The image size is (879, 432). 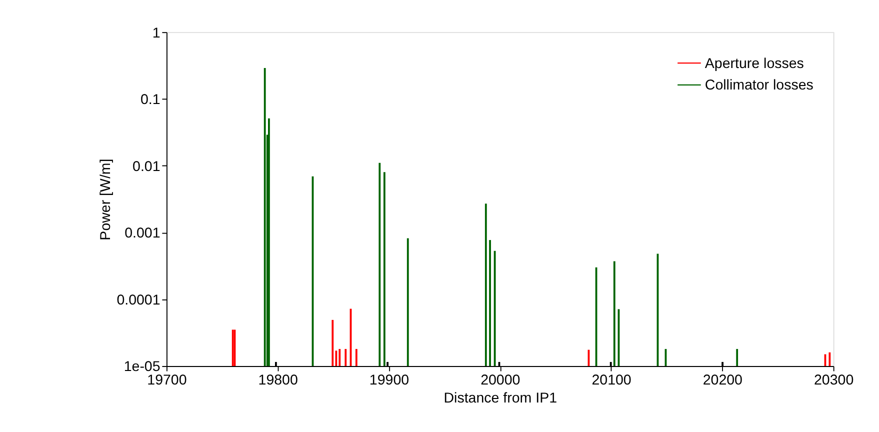 What do you see at coordinates (389, 380) in the screenshot?
I see `x-tick-label: 19900` at bounding box center [389, 380].